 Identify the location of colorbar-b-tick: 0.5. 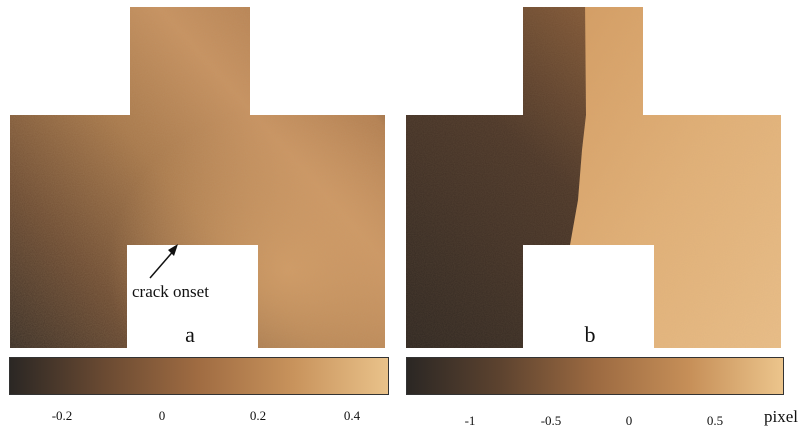
(715, 420).